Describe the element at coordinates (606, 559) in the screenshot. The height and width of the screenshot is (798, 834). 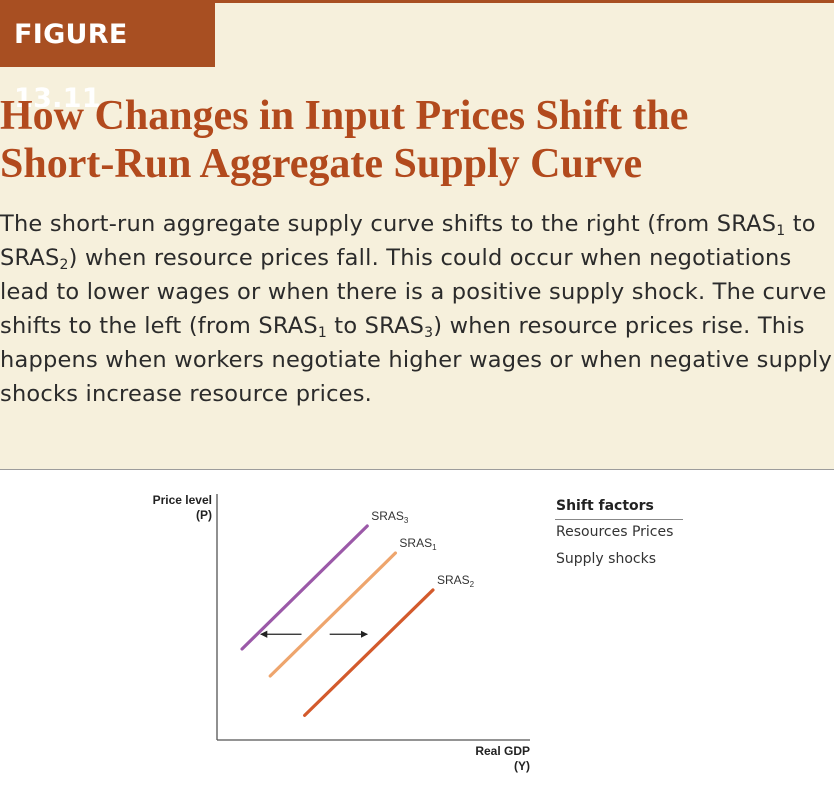
I see `legend-item-supply-shocks: Supply shocks` at that location.